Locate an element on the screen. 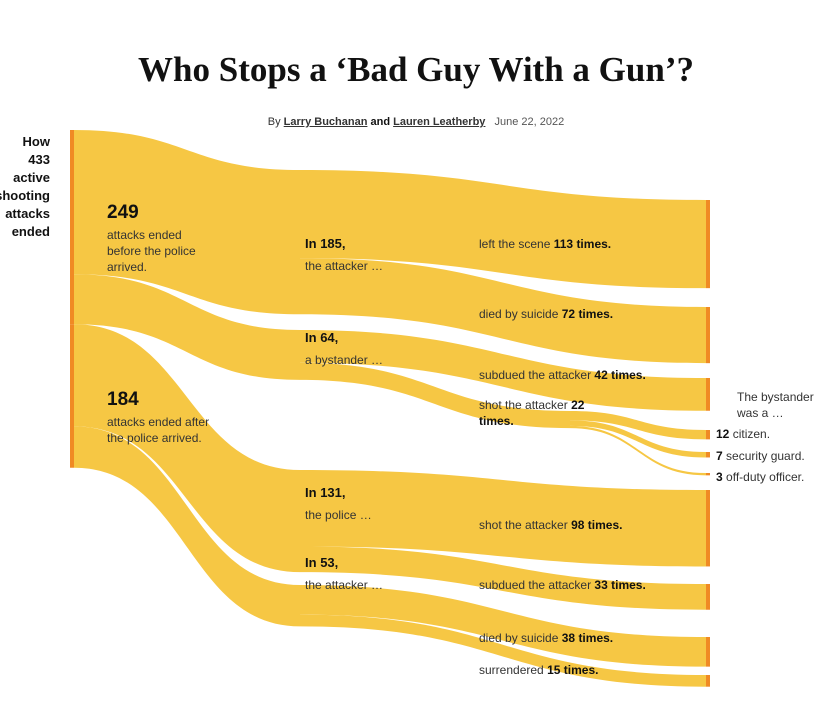 This screenshot has height=704, width=832. leaf-value: 22 is located at coordinates (578, 405).